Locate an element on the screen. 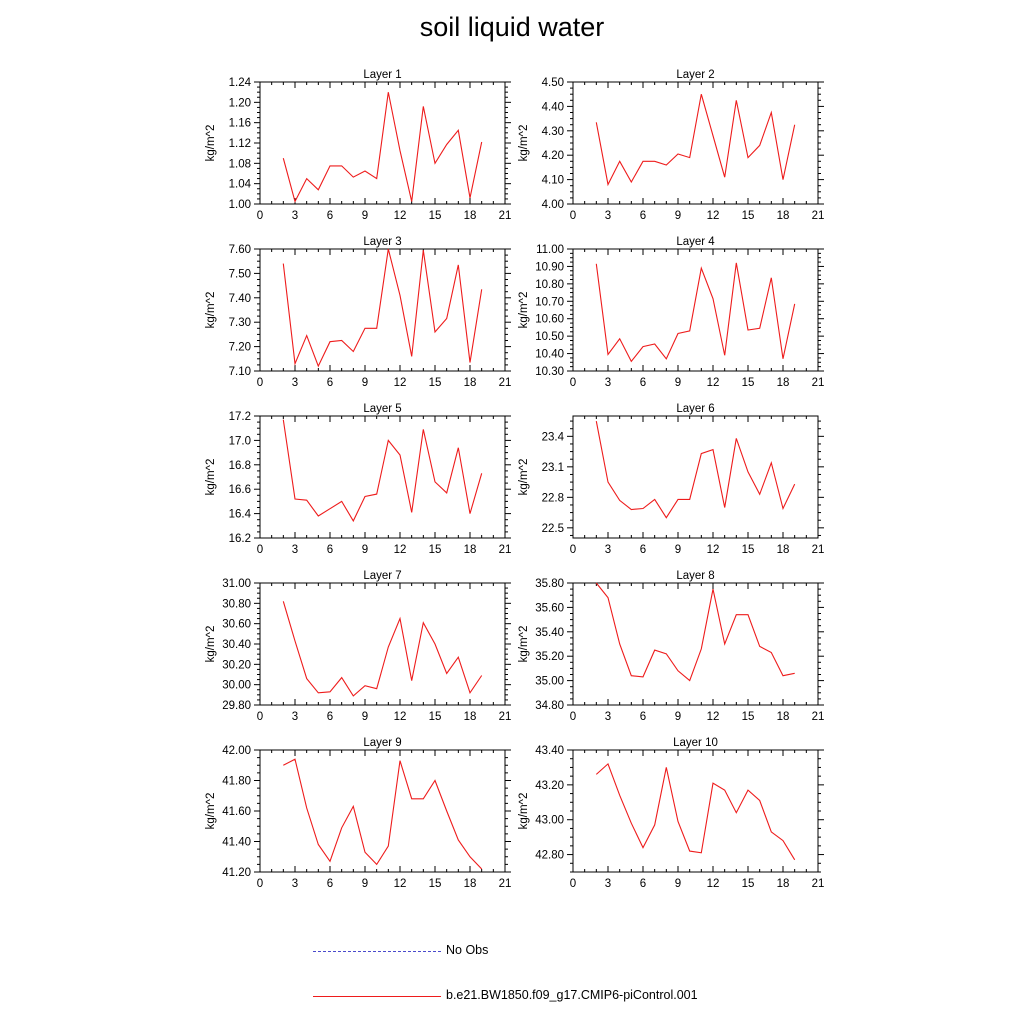 This screenshot has height=1024, width=1024. y-tick-label: 10.50 is located at coordinates (549, 337).